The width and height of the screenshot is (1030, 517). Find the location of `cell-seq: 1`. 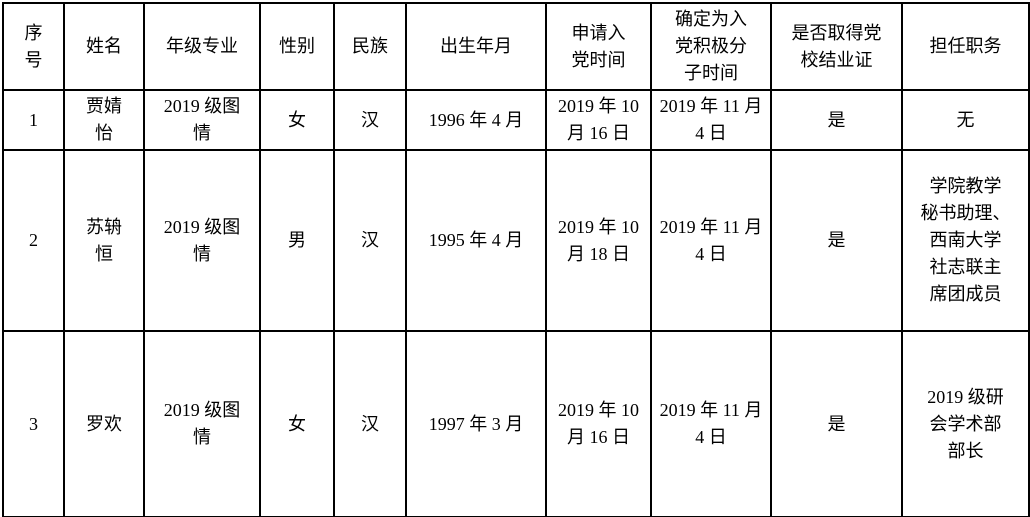

cell-seq: 1 is located at coordinates (33, 120).